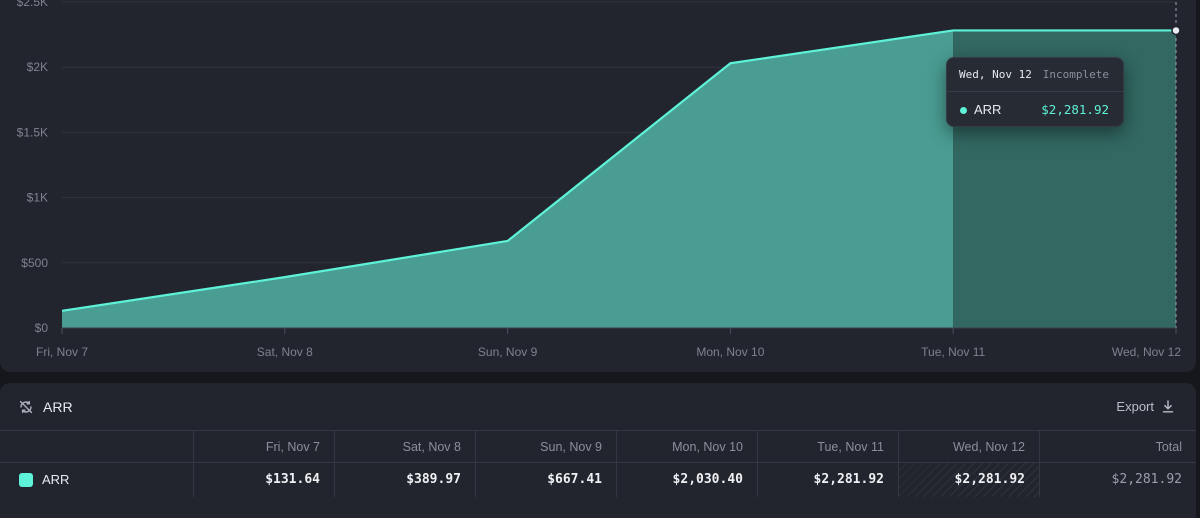  Describe the element at coordinates (34, 263) in the screenshot. I see `y-tick-label: $500` at that location.